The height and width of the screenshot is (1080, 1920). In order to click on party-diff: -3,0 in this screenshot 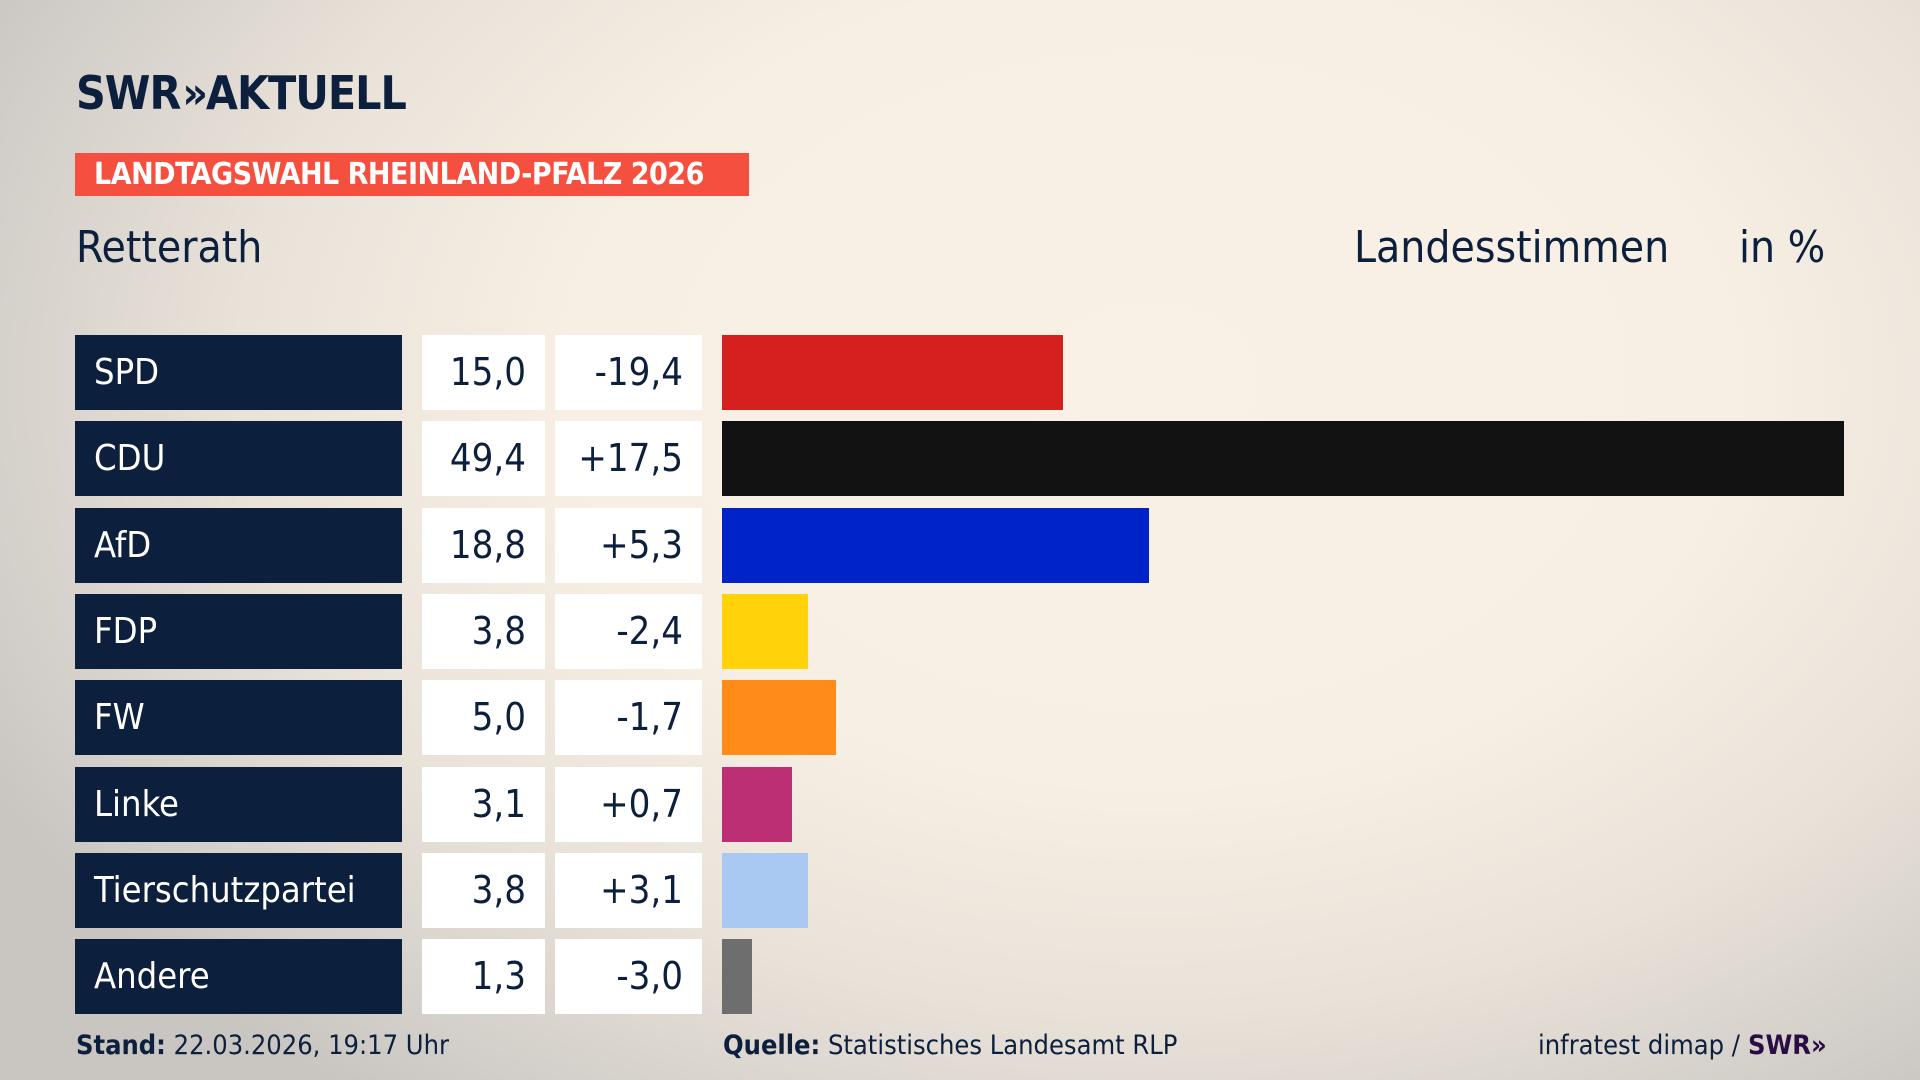, I will do `click(628, 977)`.